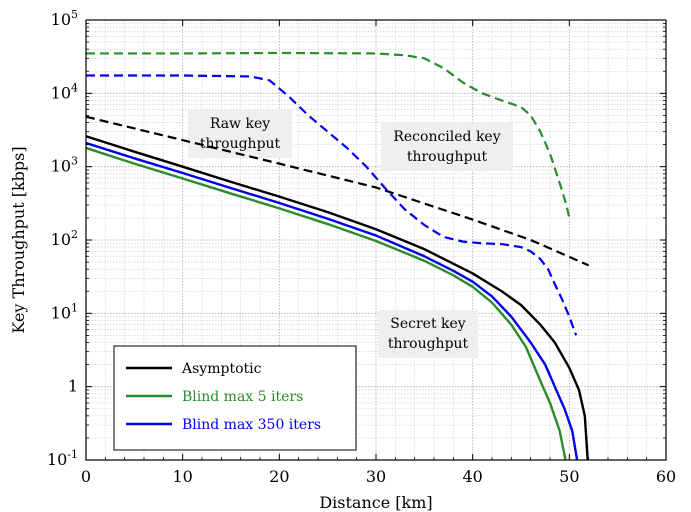 This screenshot has width=691, height=512. I want to click on annotation-text: Raw key, so click(240, 124).